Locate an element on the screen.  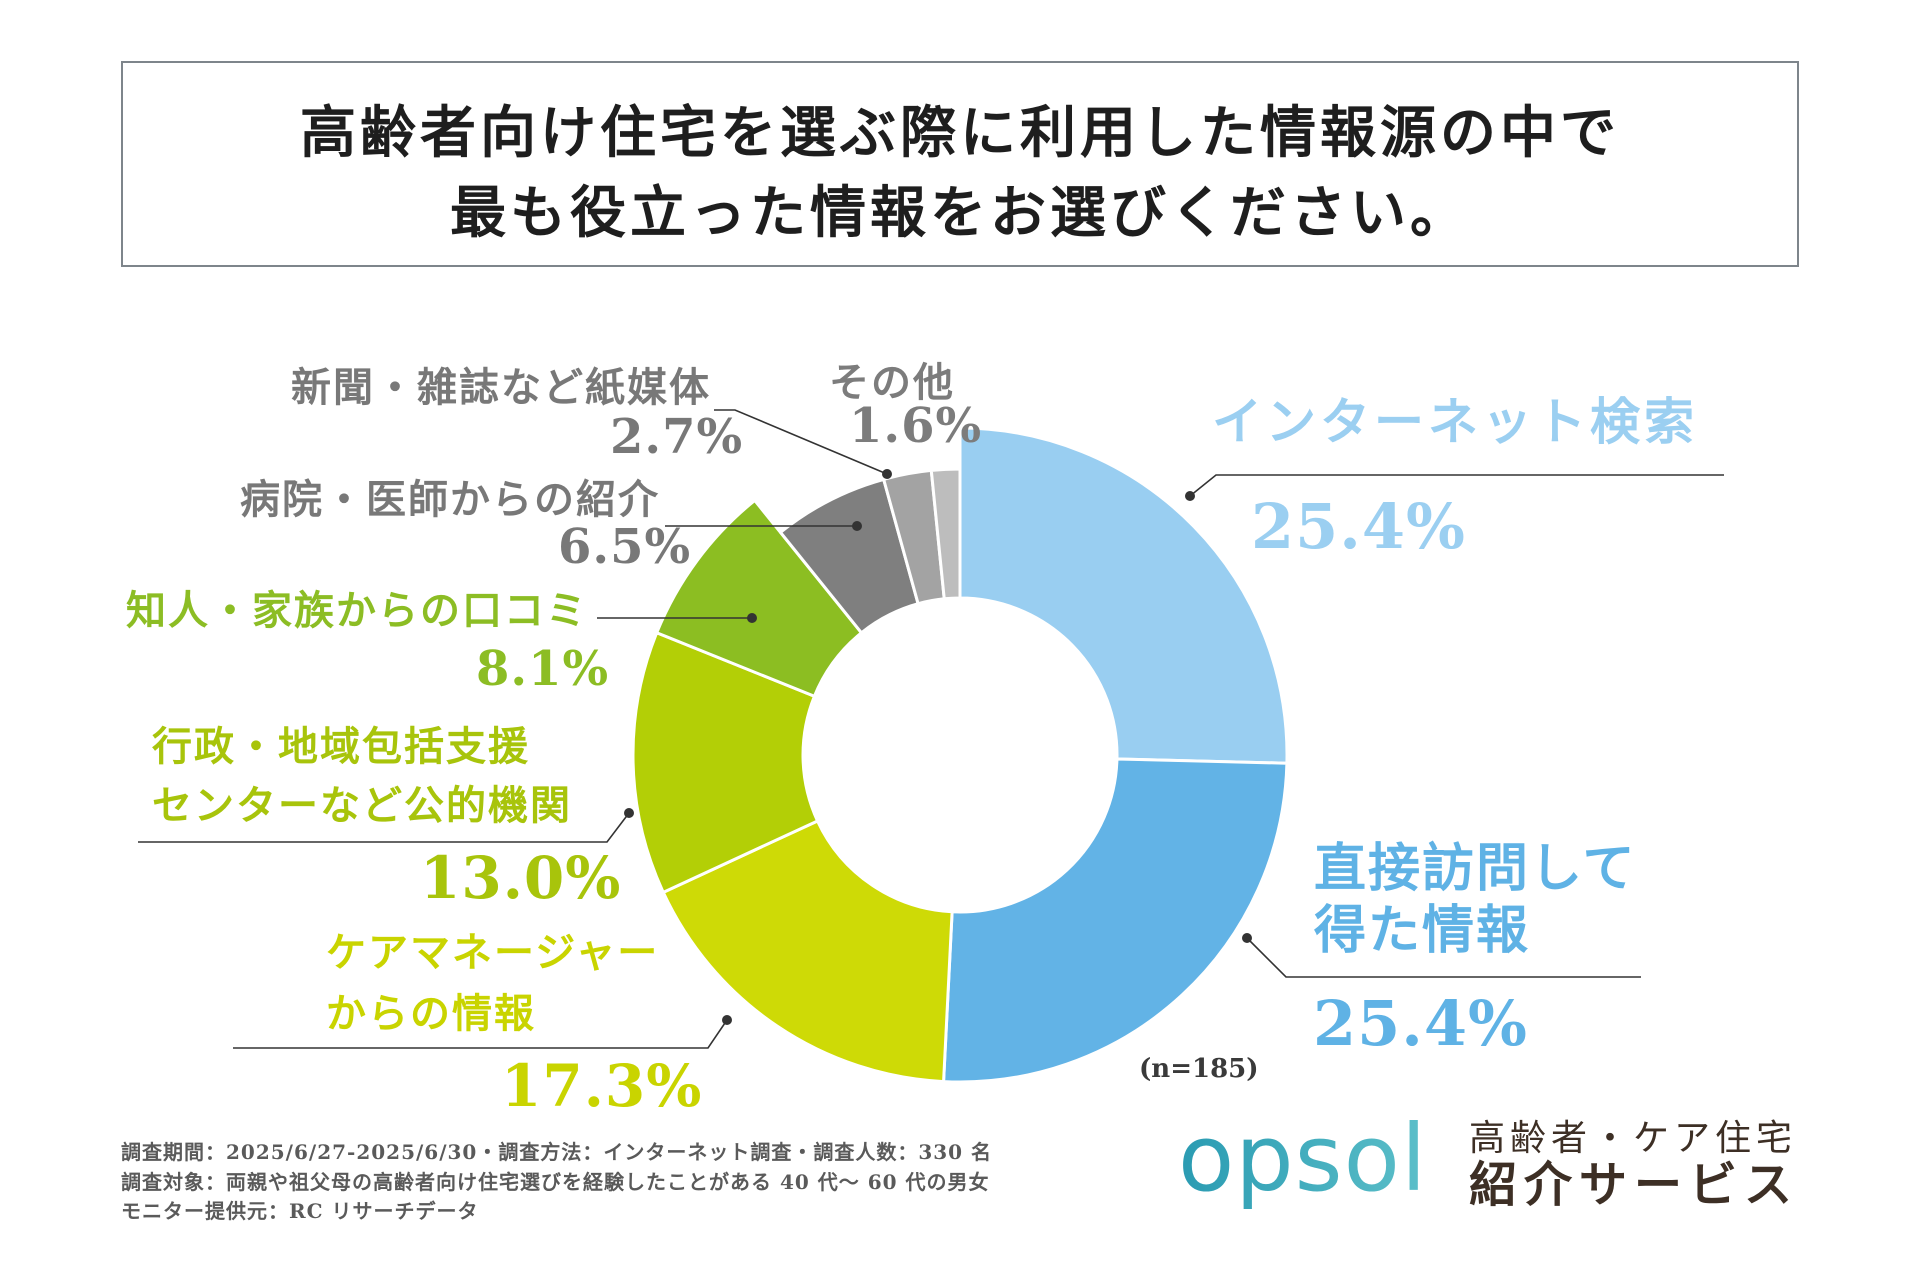
label-care-manager: ケアマネージャー からの情報 is located at coordinates (492, 983).